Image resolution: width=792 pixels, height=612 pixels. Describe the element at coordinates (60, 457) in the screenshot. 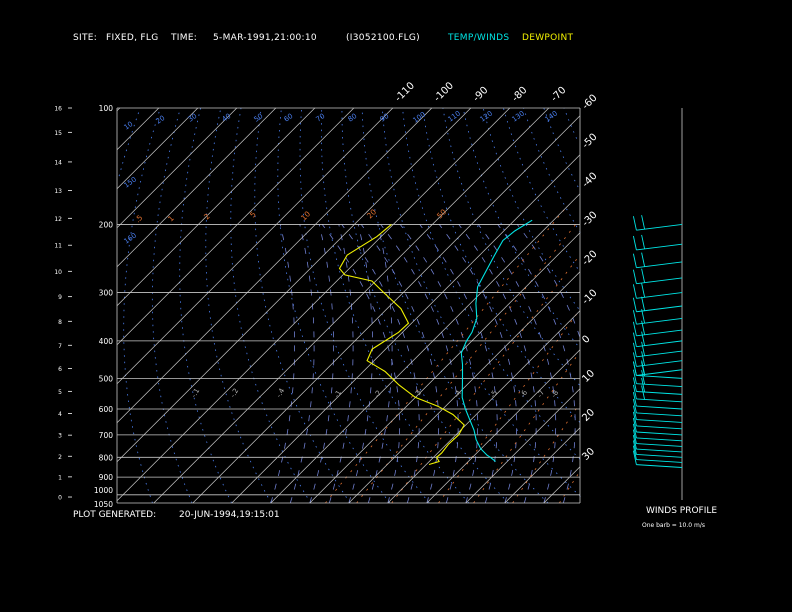

I see `height-tick-label: 2` at that location.